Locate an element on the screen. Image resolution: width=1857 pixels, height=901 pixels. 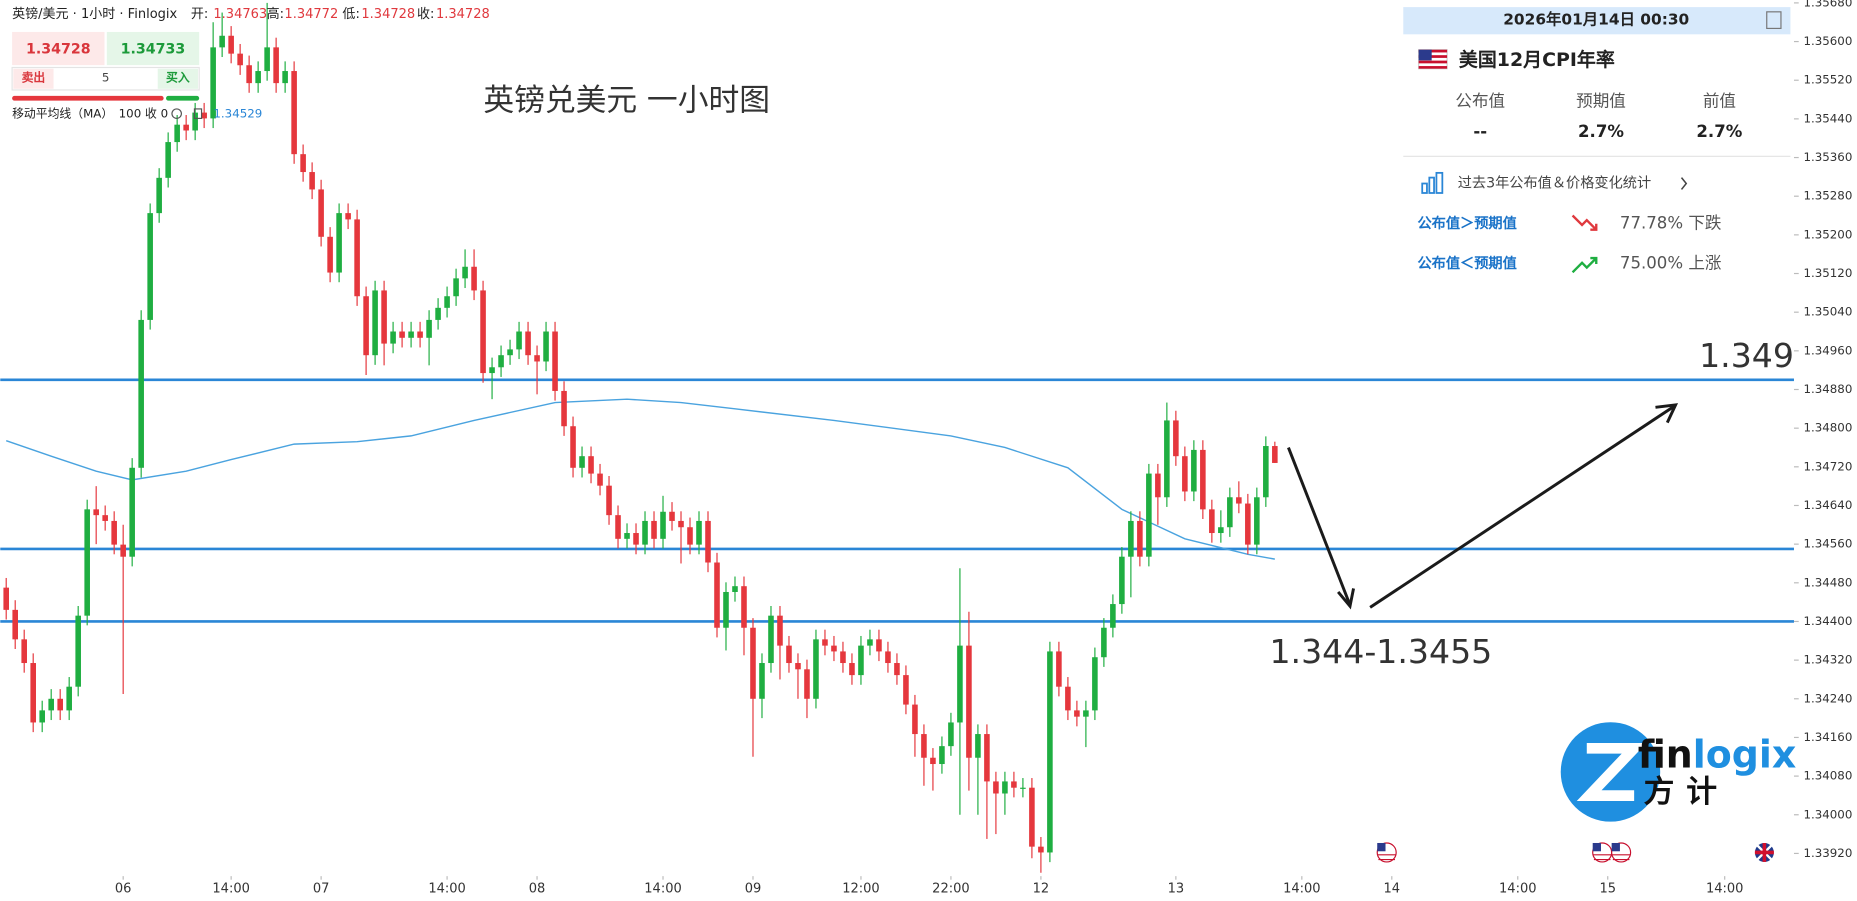
column-value: 2.7% is located at coordinates (1719, 131).